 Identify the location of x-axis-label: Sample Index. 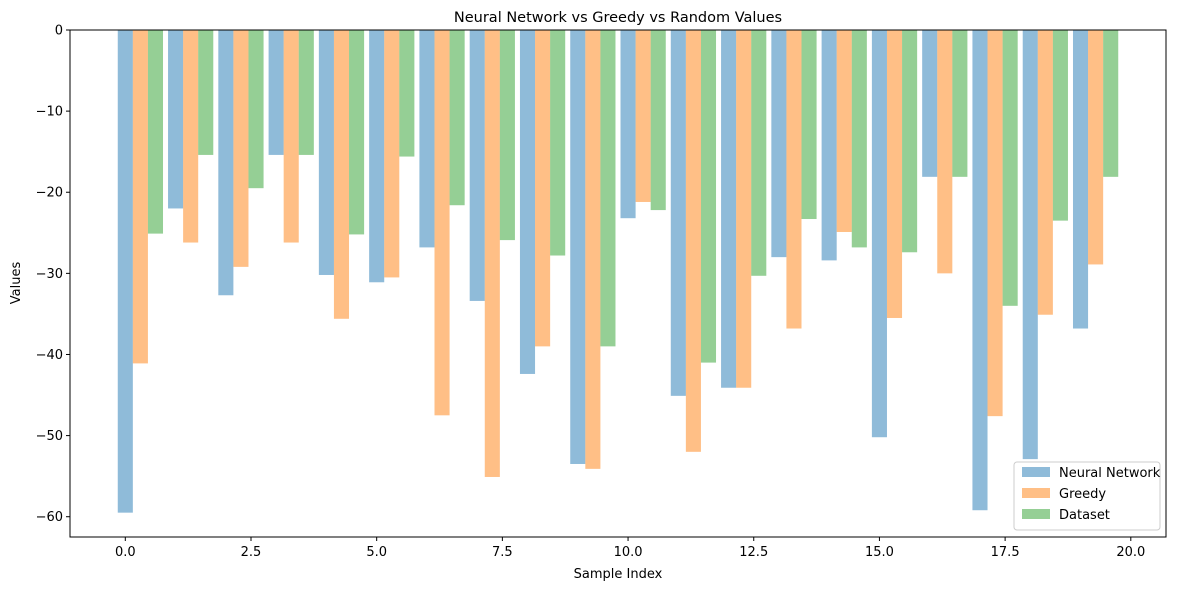
(618, 574).